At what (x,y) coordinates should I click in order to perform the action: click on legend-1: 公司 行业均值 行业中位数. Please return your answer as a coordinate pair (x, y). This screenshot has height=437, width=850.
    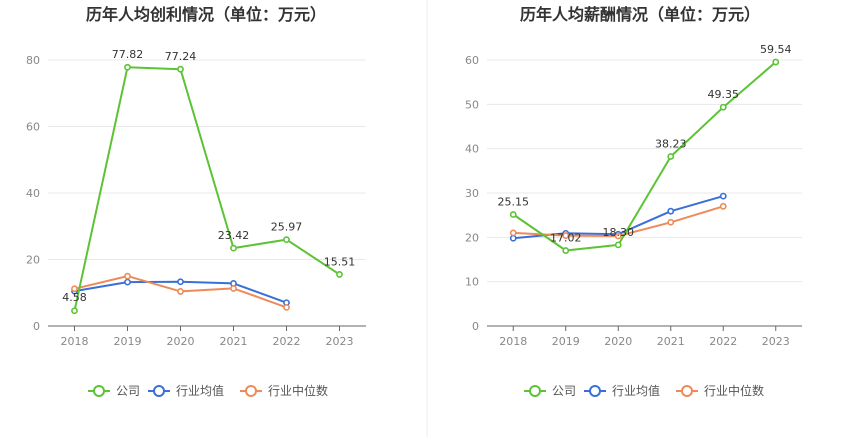
    Looking at the image, I should click on (208, 390).